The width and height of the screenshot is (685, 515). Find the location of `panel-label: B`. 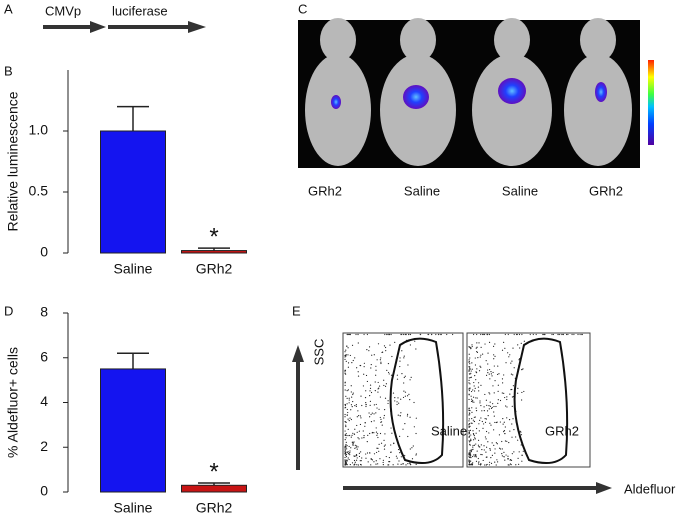

panel-label: B is located at coordinates (8, 70).